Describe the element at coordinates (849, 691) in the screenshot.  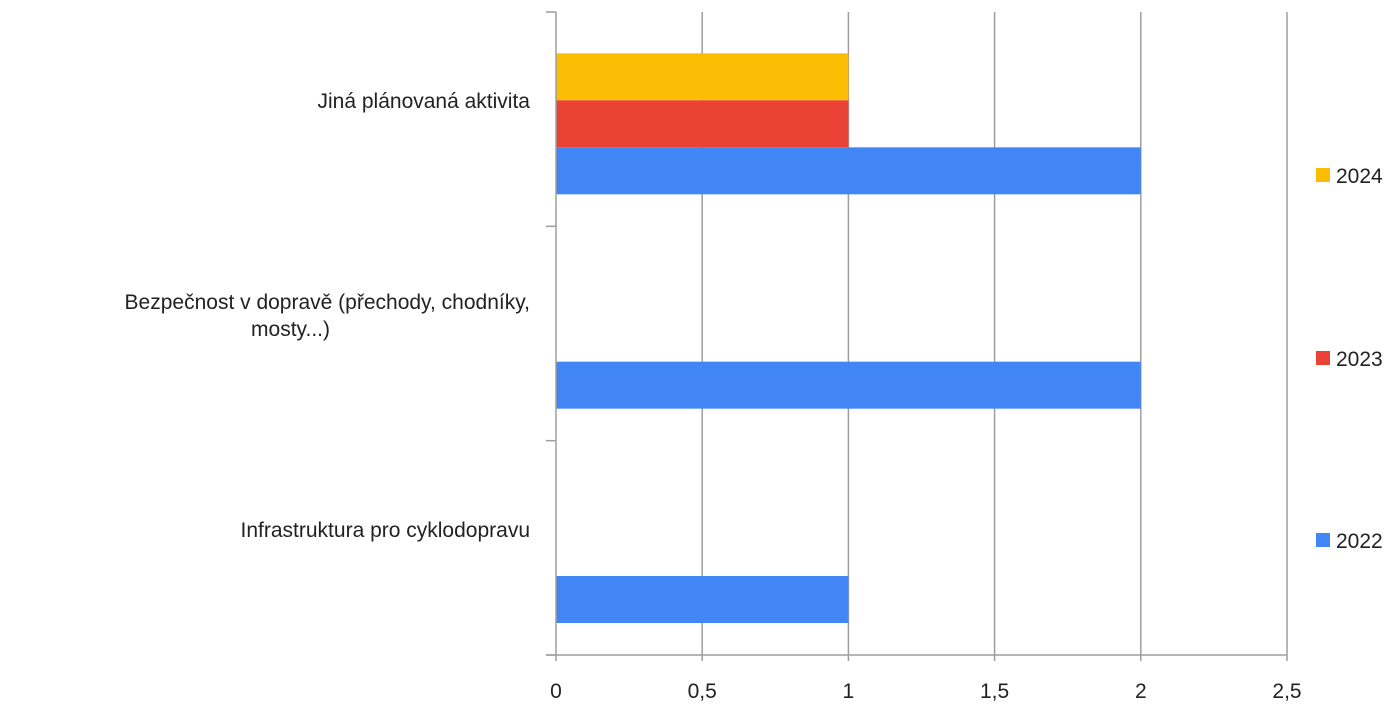
I see `x-tick-label: 1` at that location.